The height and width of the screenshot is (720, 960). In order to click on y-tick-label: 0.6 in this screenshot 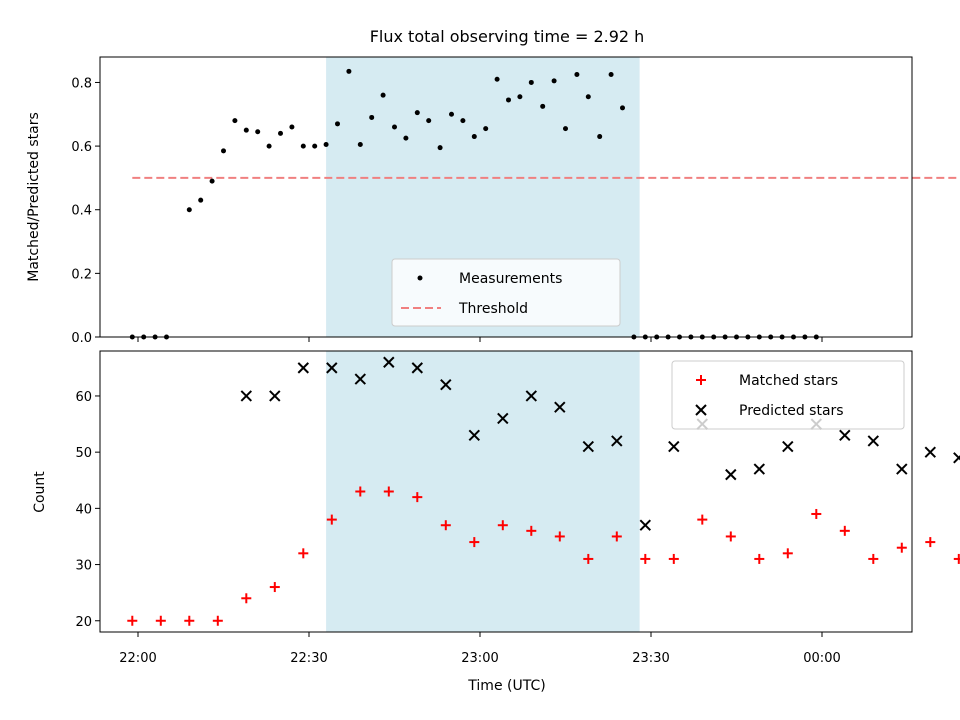, I will do `click(81, 147)`.